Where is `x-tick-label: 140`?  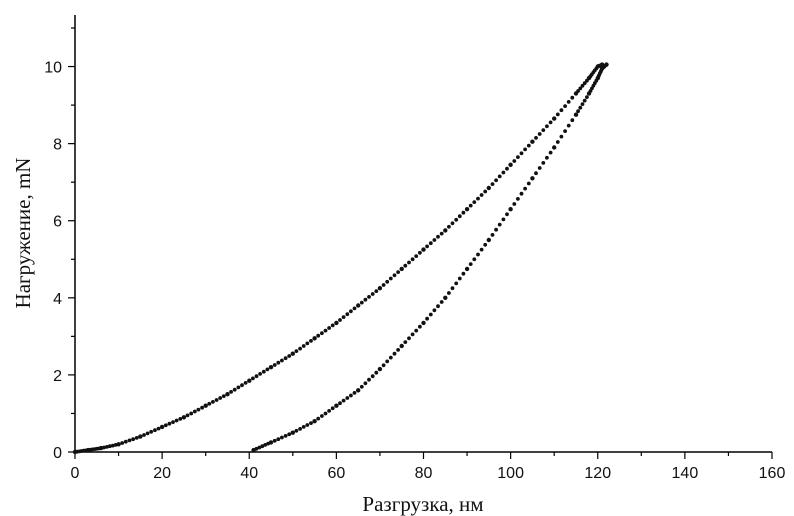 x-tick-label: 140 is located at coordinates (685, 473).